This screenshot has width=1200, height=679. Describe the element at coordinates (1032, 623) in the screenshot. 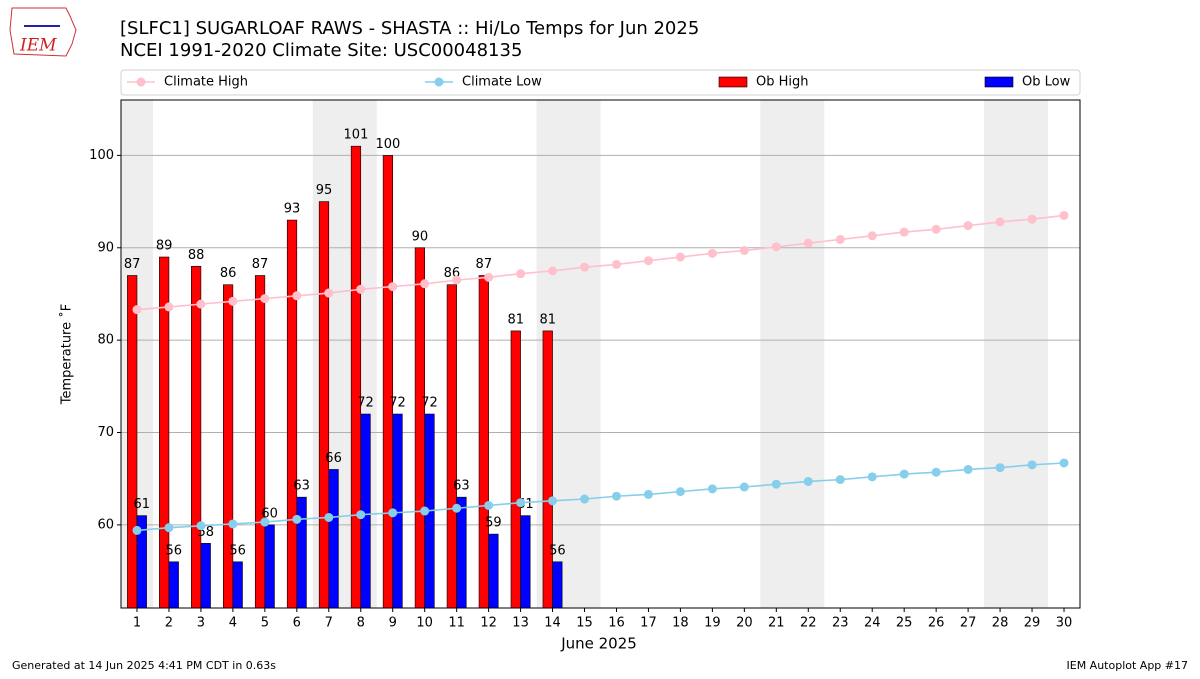

I see `x-tick-label: 29` at that location.